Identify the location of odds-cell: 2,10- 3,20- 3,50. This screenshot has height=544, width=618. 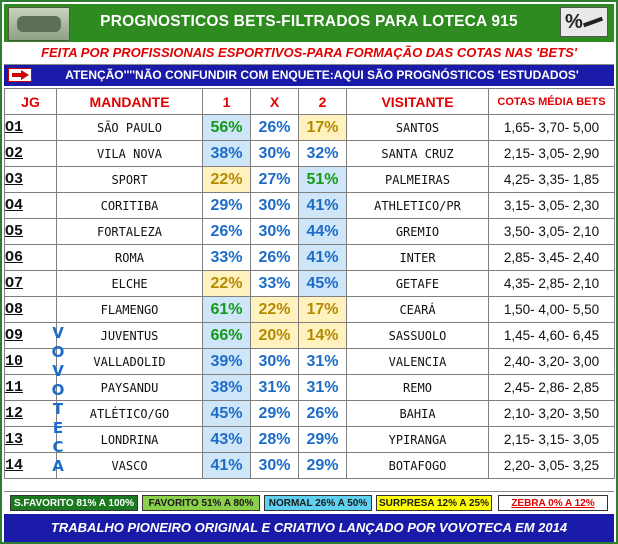
(551, 413).